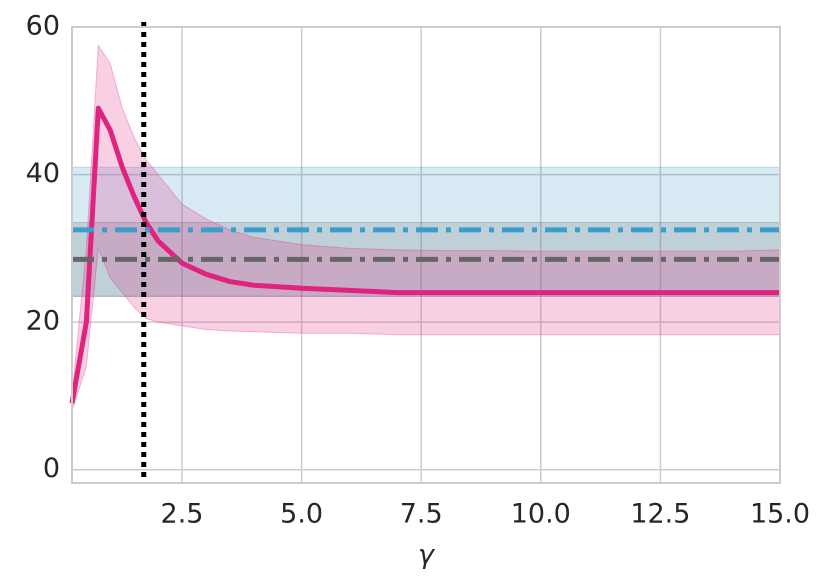 The width and height of the screenshot is (831, 587). Describe the element at coordinates (780, 514) in the screenshot. I see `x-tick-label: 15.0` at that location.